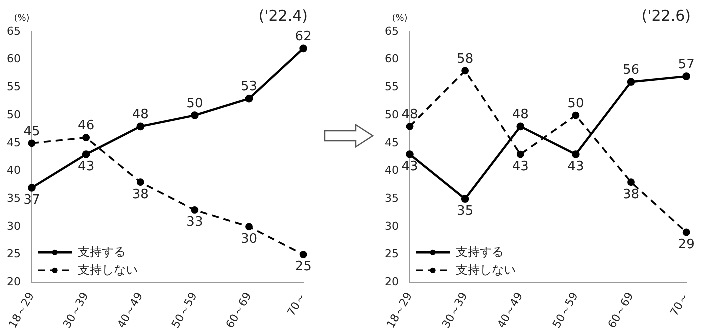  What do you see at coordinates (86, 126) in the screenshot?
I see `data-label: 46` at bounding box center [86, 126].